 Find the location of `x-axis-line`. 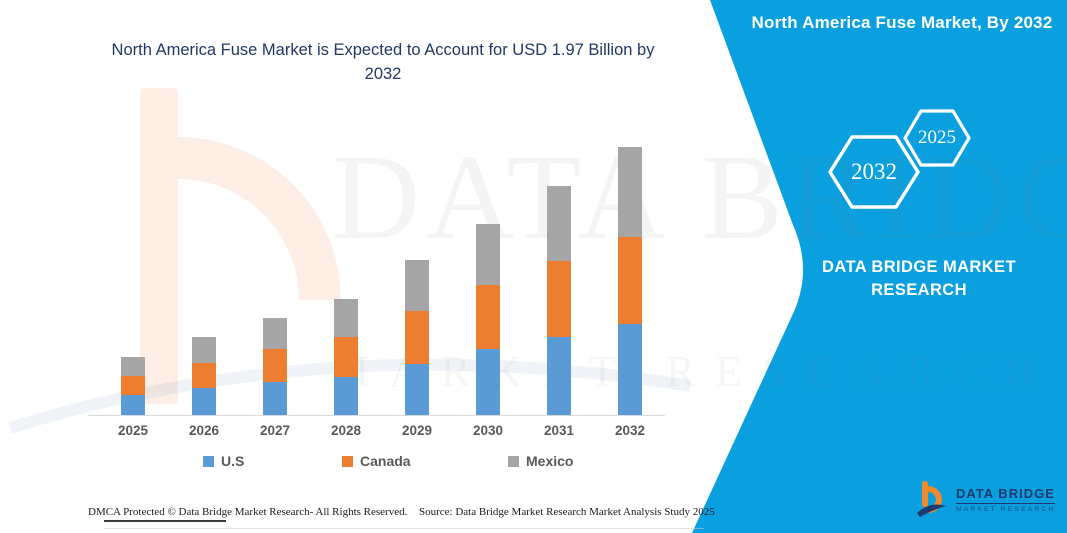

x-axis-line is located at coordinates (376, 415).